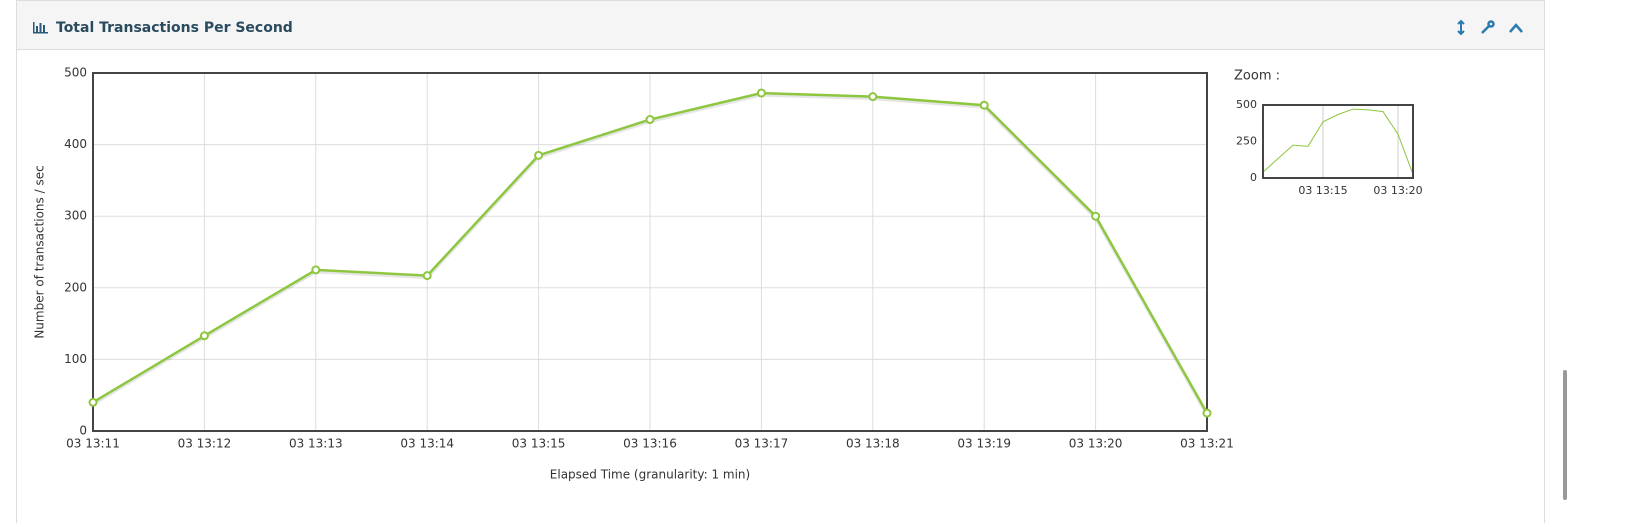 Image resolution: width=1633 pixels, height=527 pixels. What do you see at coordinates (75, 144) in the screenshot?
I see `y-tick-label: 400` at bounding box center [75, 144].